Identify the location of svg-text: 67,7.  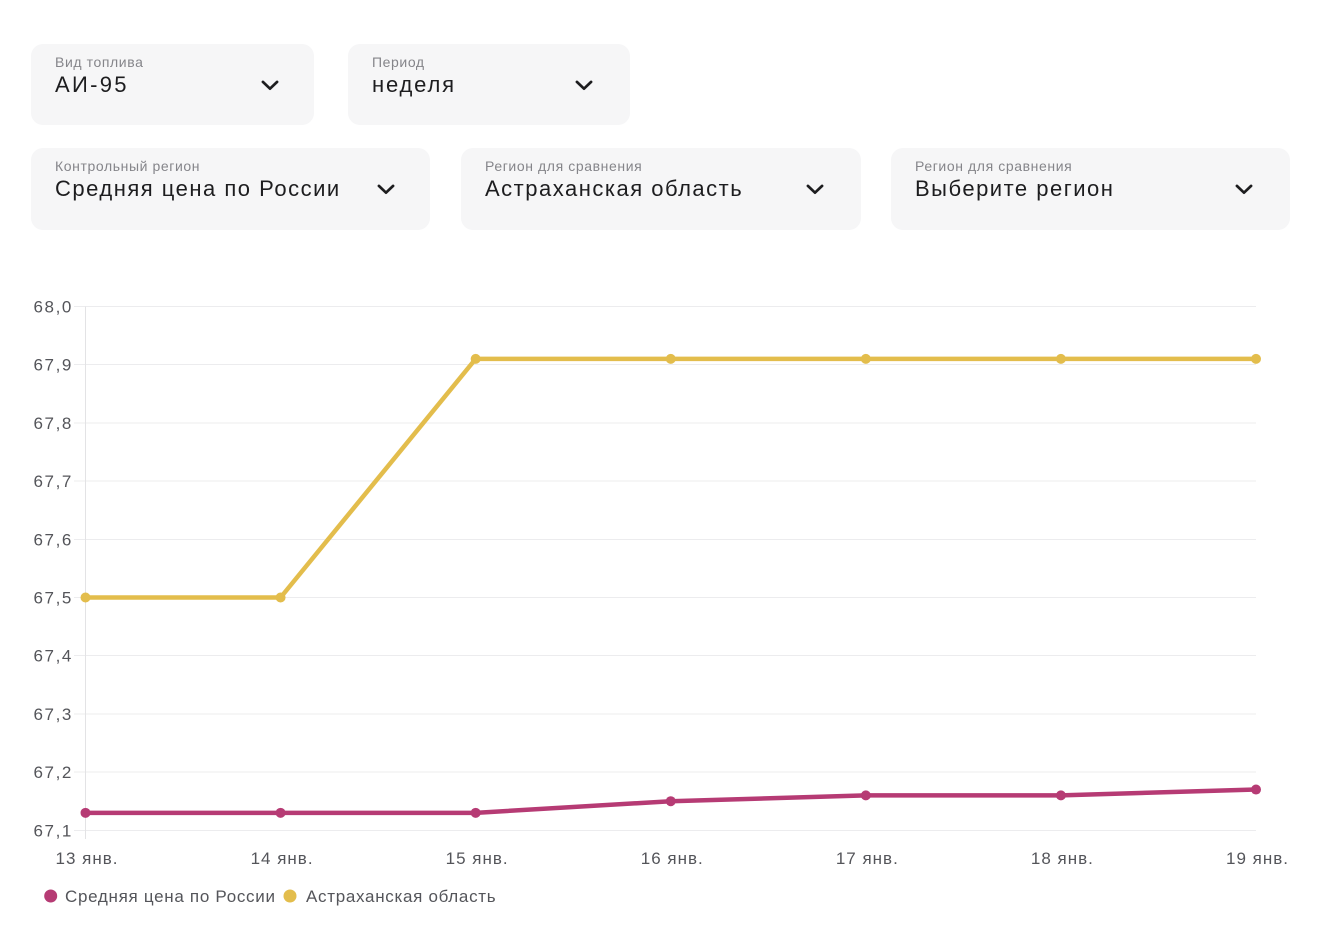
(54, 481).